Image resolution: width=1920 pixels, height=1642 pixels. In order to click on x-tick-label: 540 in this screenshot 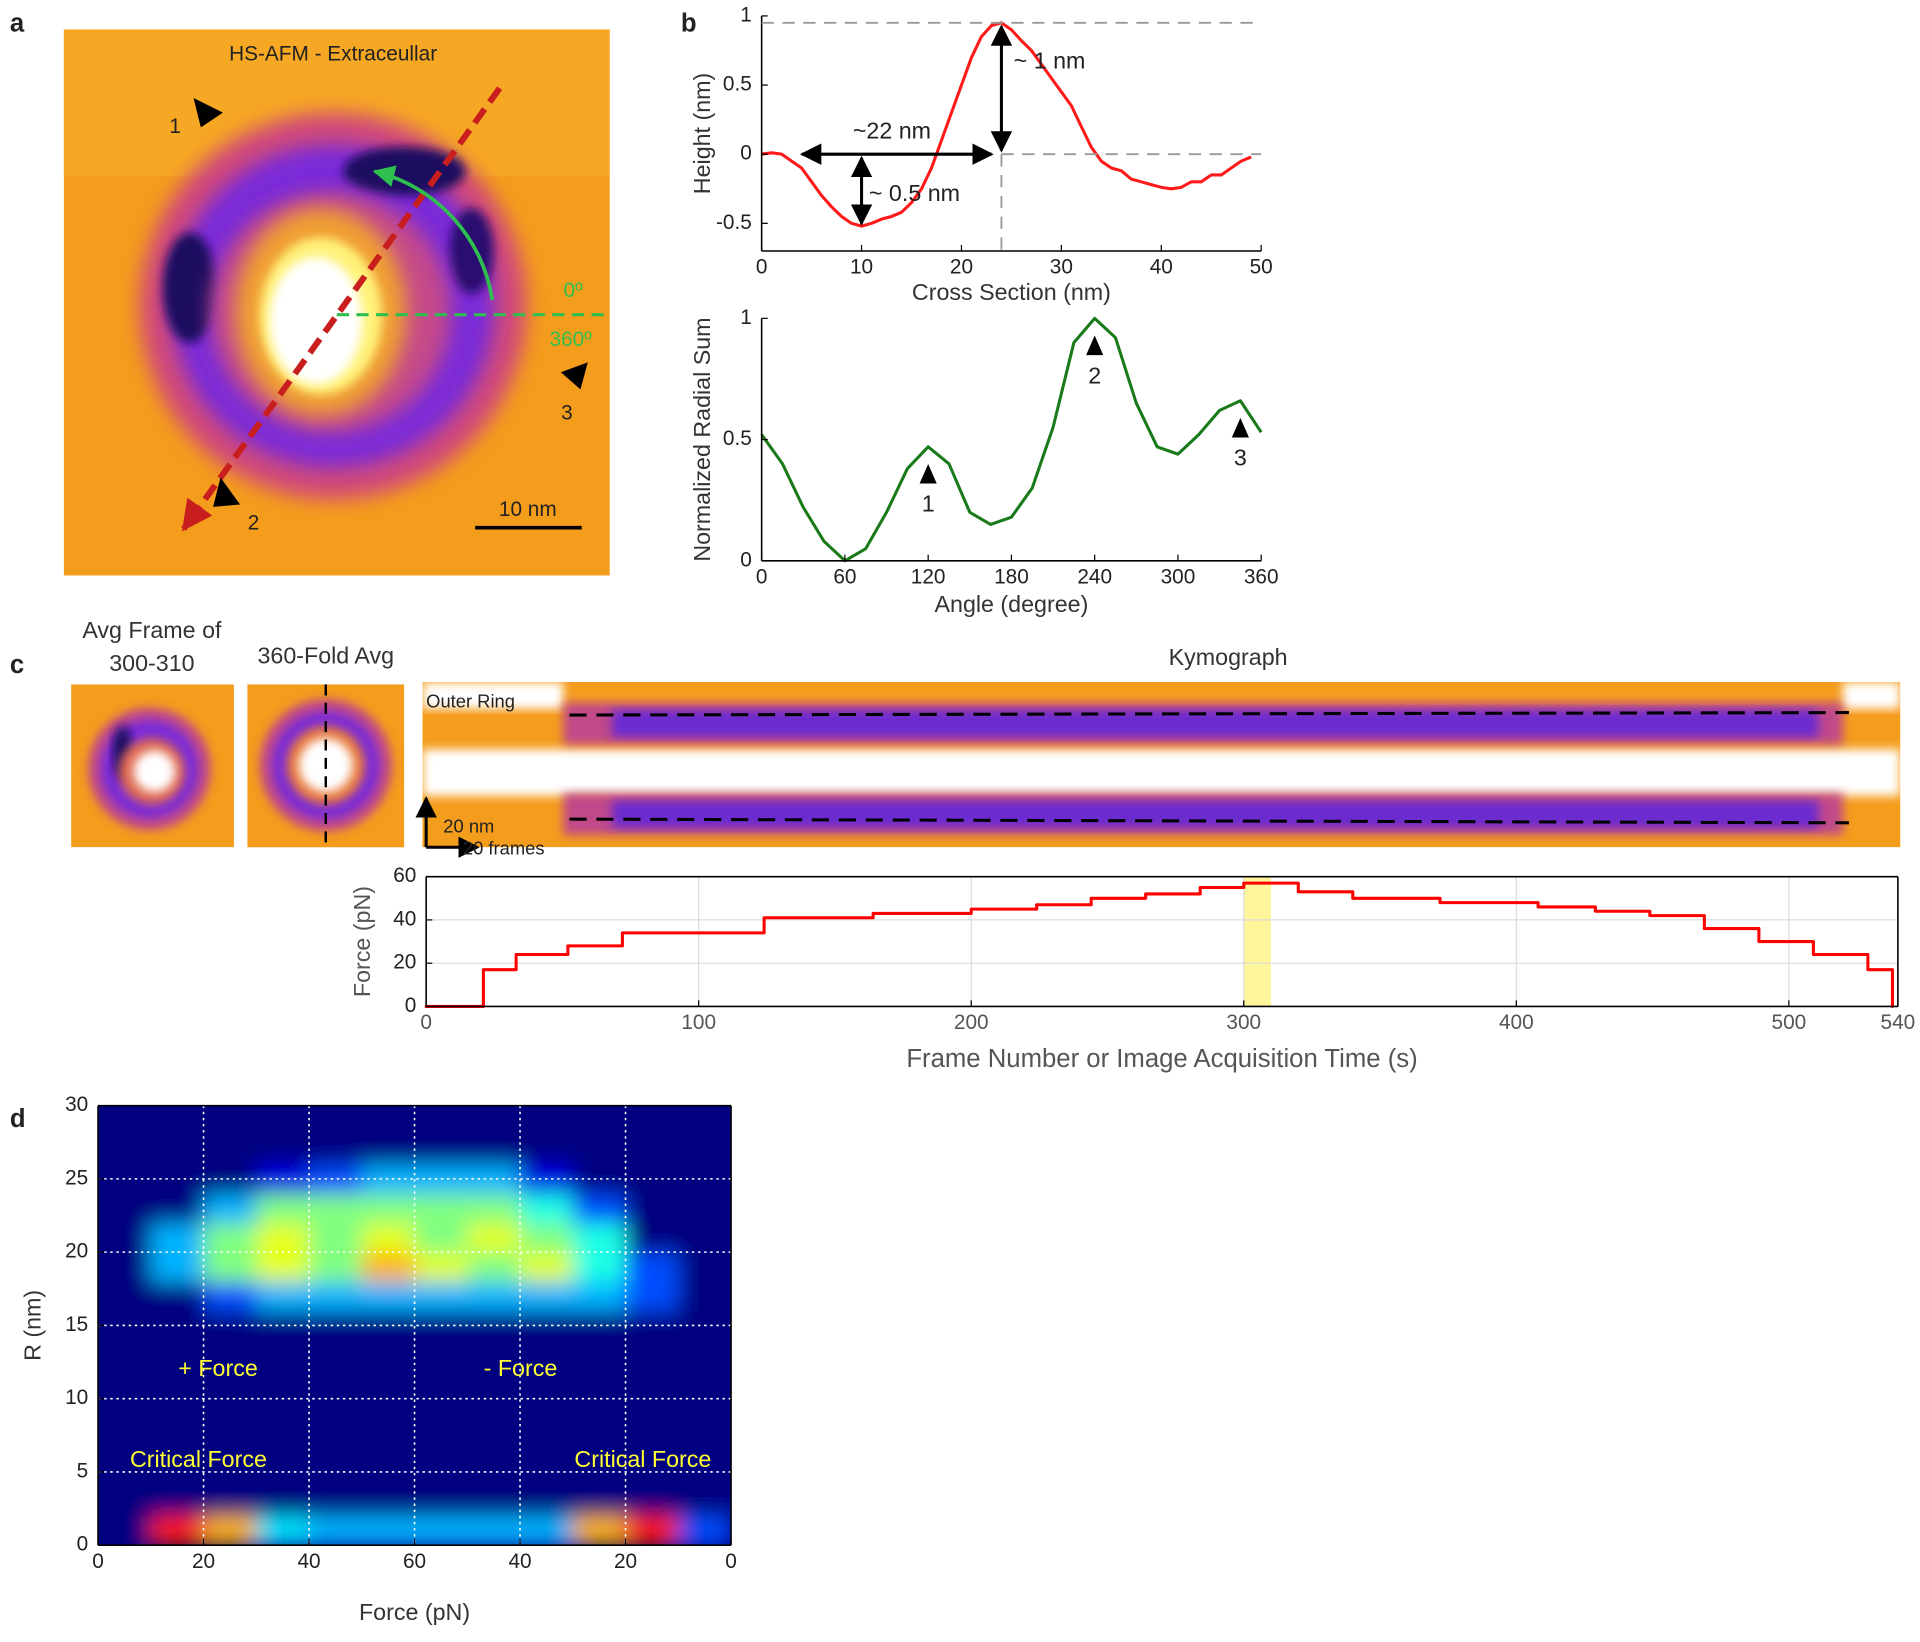, I will do `click(1898, 1022)`.